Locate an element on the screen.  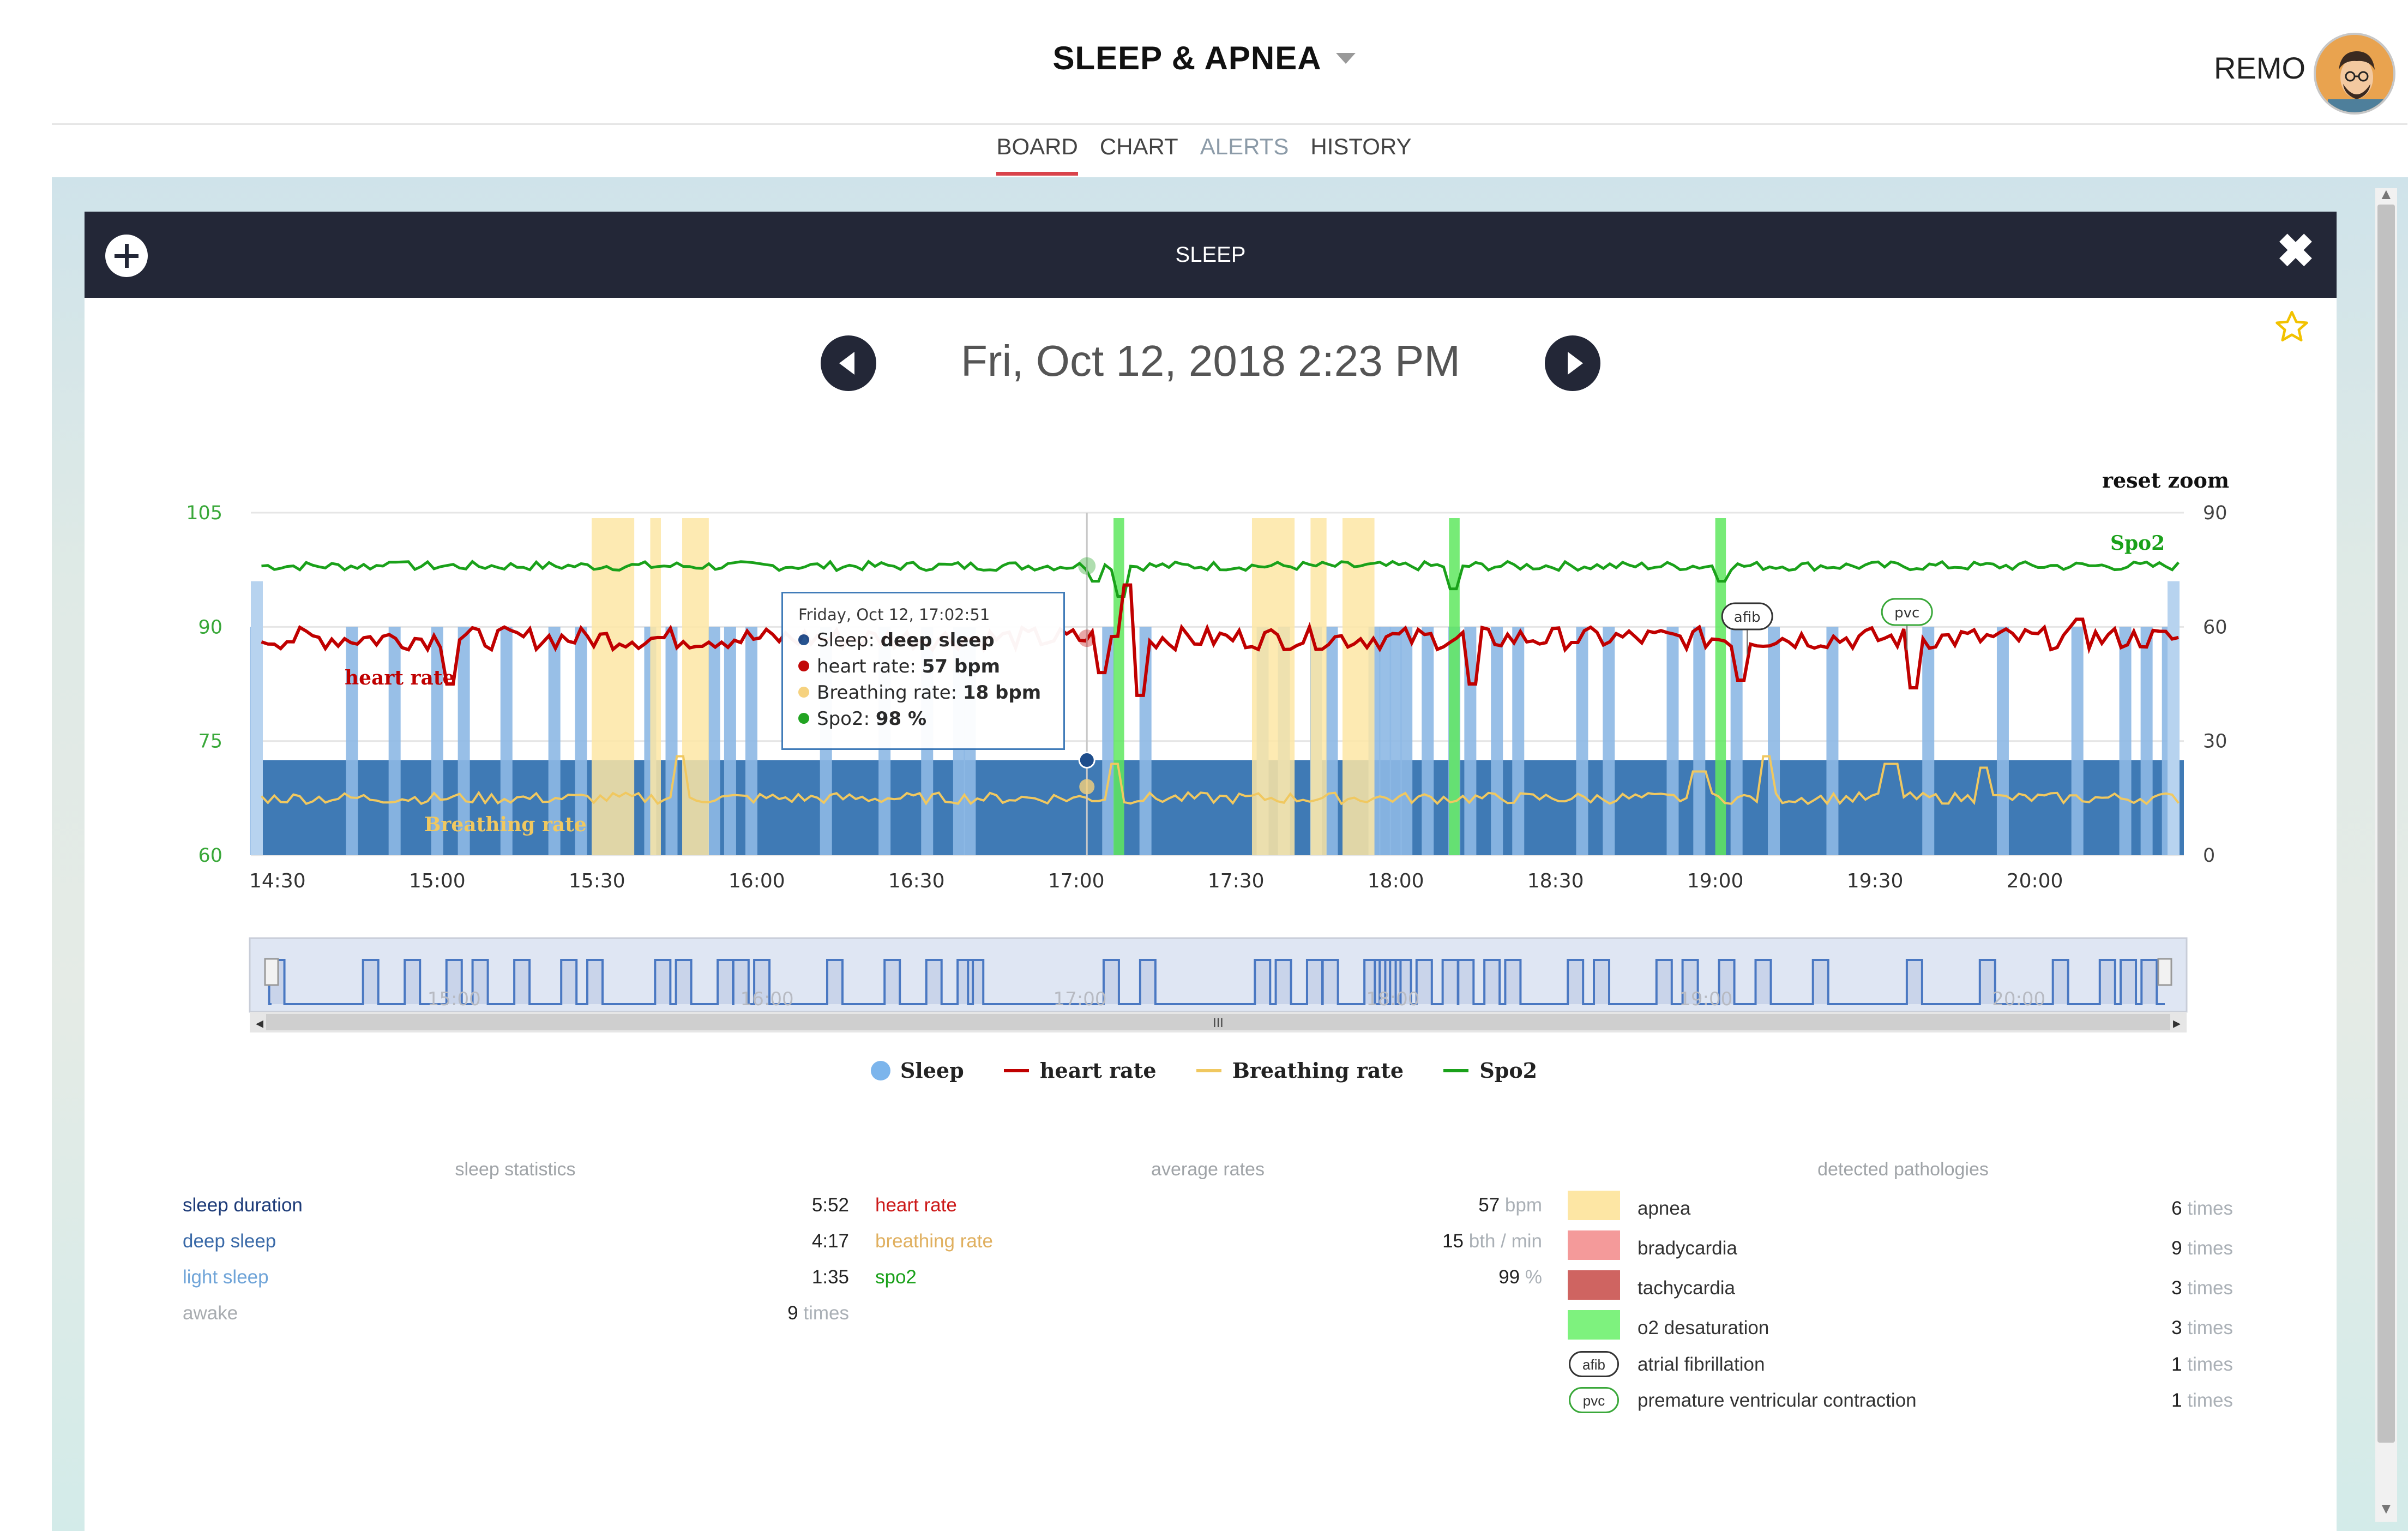
legend-line-icon is located at coordinates (1016, 1070).